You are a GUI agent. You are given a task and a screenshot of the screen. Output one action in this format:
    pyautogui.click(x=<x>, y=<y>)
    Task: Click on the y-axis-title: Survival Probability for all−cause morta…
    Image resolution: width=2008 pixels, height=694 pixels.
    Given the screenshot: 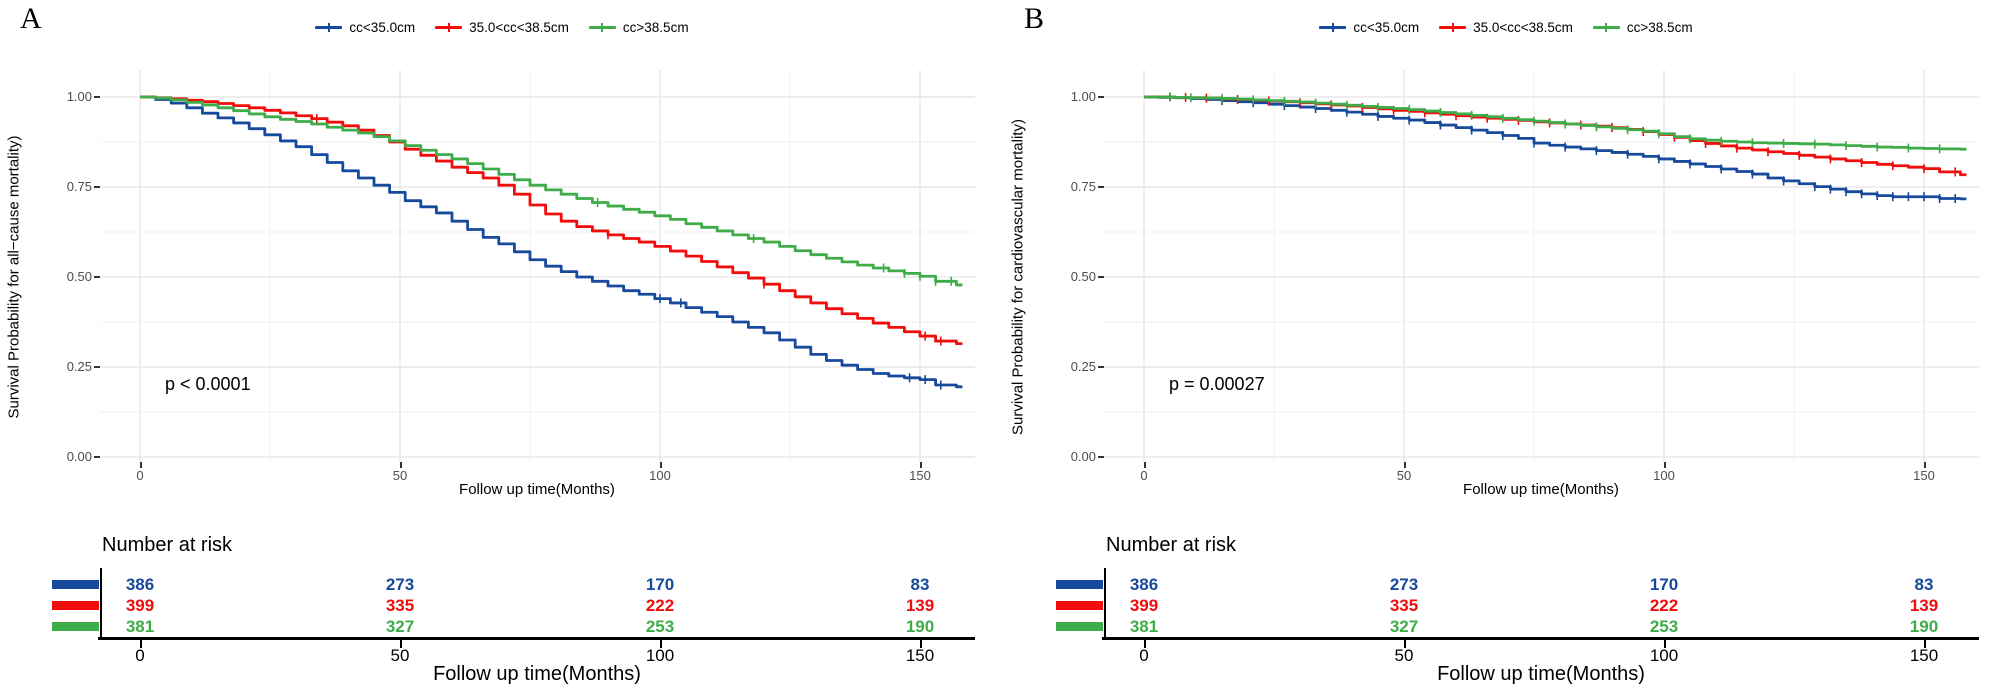 What is the action you would take?
    pyautogui.click(x=14, y=277)
    